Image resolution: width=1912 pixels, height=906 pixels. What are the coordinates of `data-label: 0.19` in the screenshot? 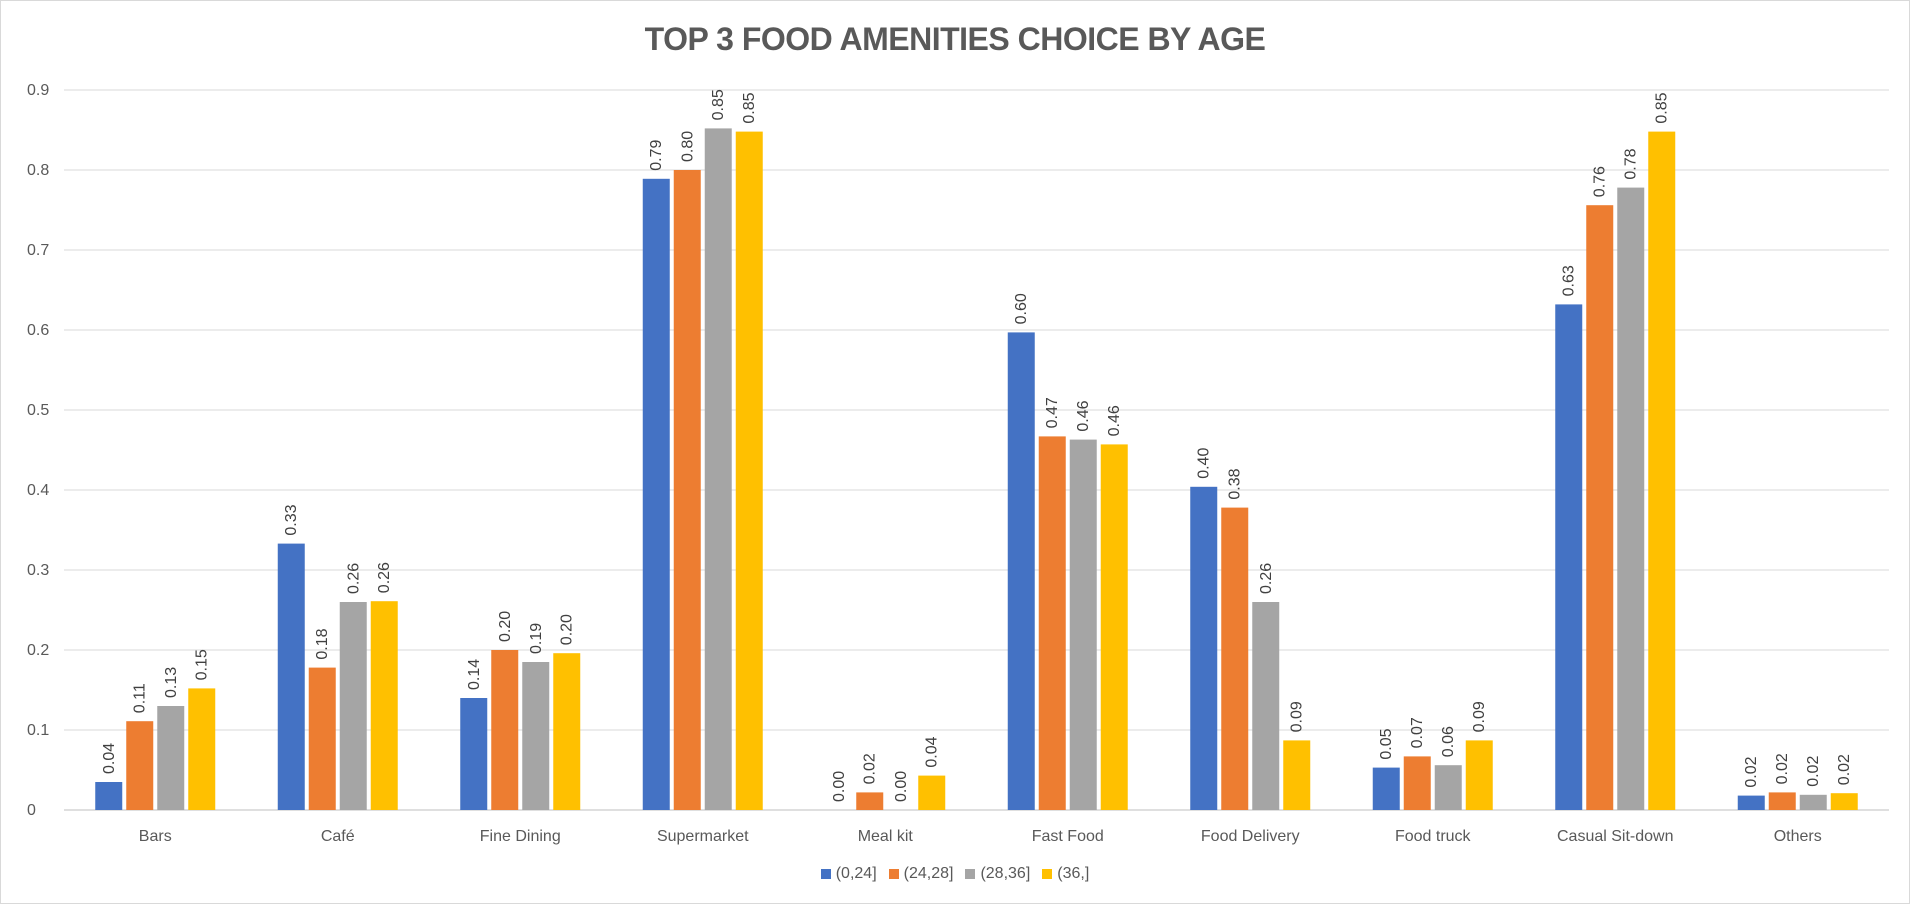 It's located at (536, 638).